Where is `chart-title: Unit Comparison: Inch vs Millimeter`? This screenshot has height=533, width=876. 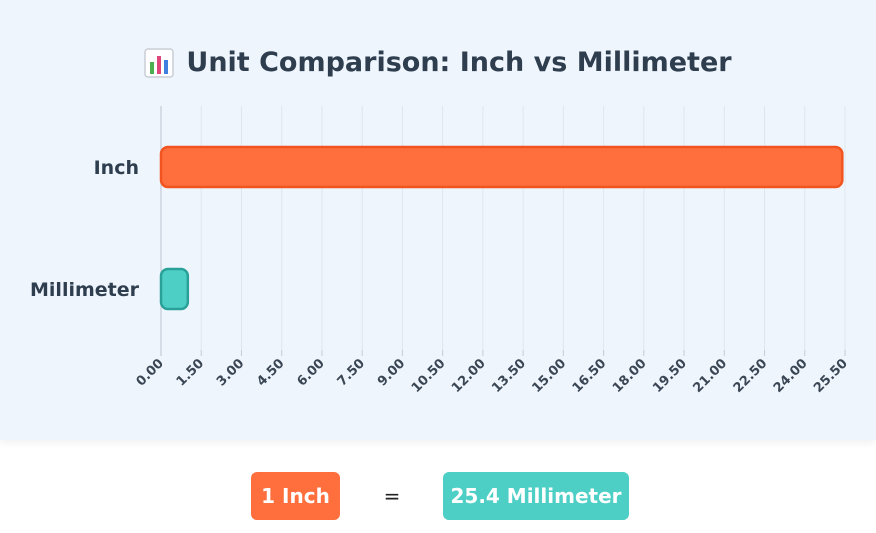 chart-title: Unit Comparison: Inch vs Millimeter is located at coordinates (459, 62).